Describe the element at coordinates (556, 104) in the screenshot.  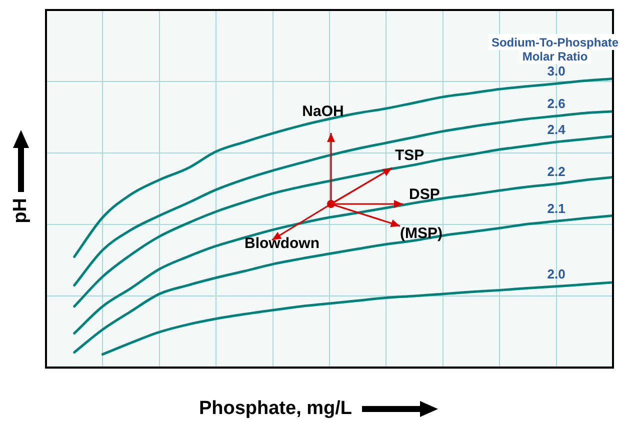
I see `series-label: 2.6` at that location.